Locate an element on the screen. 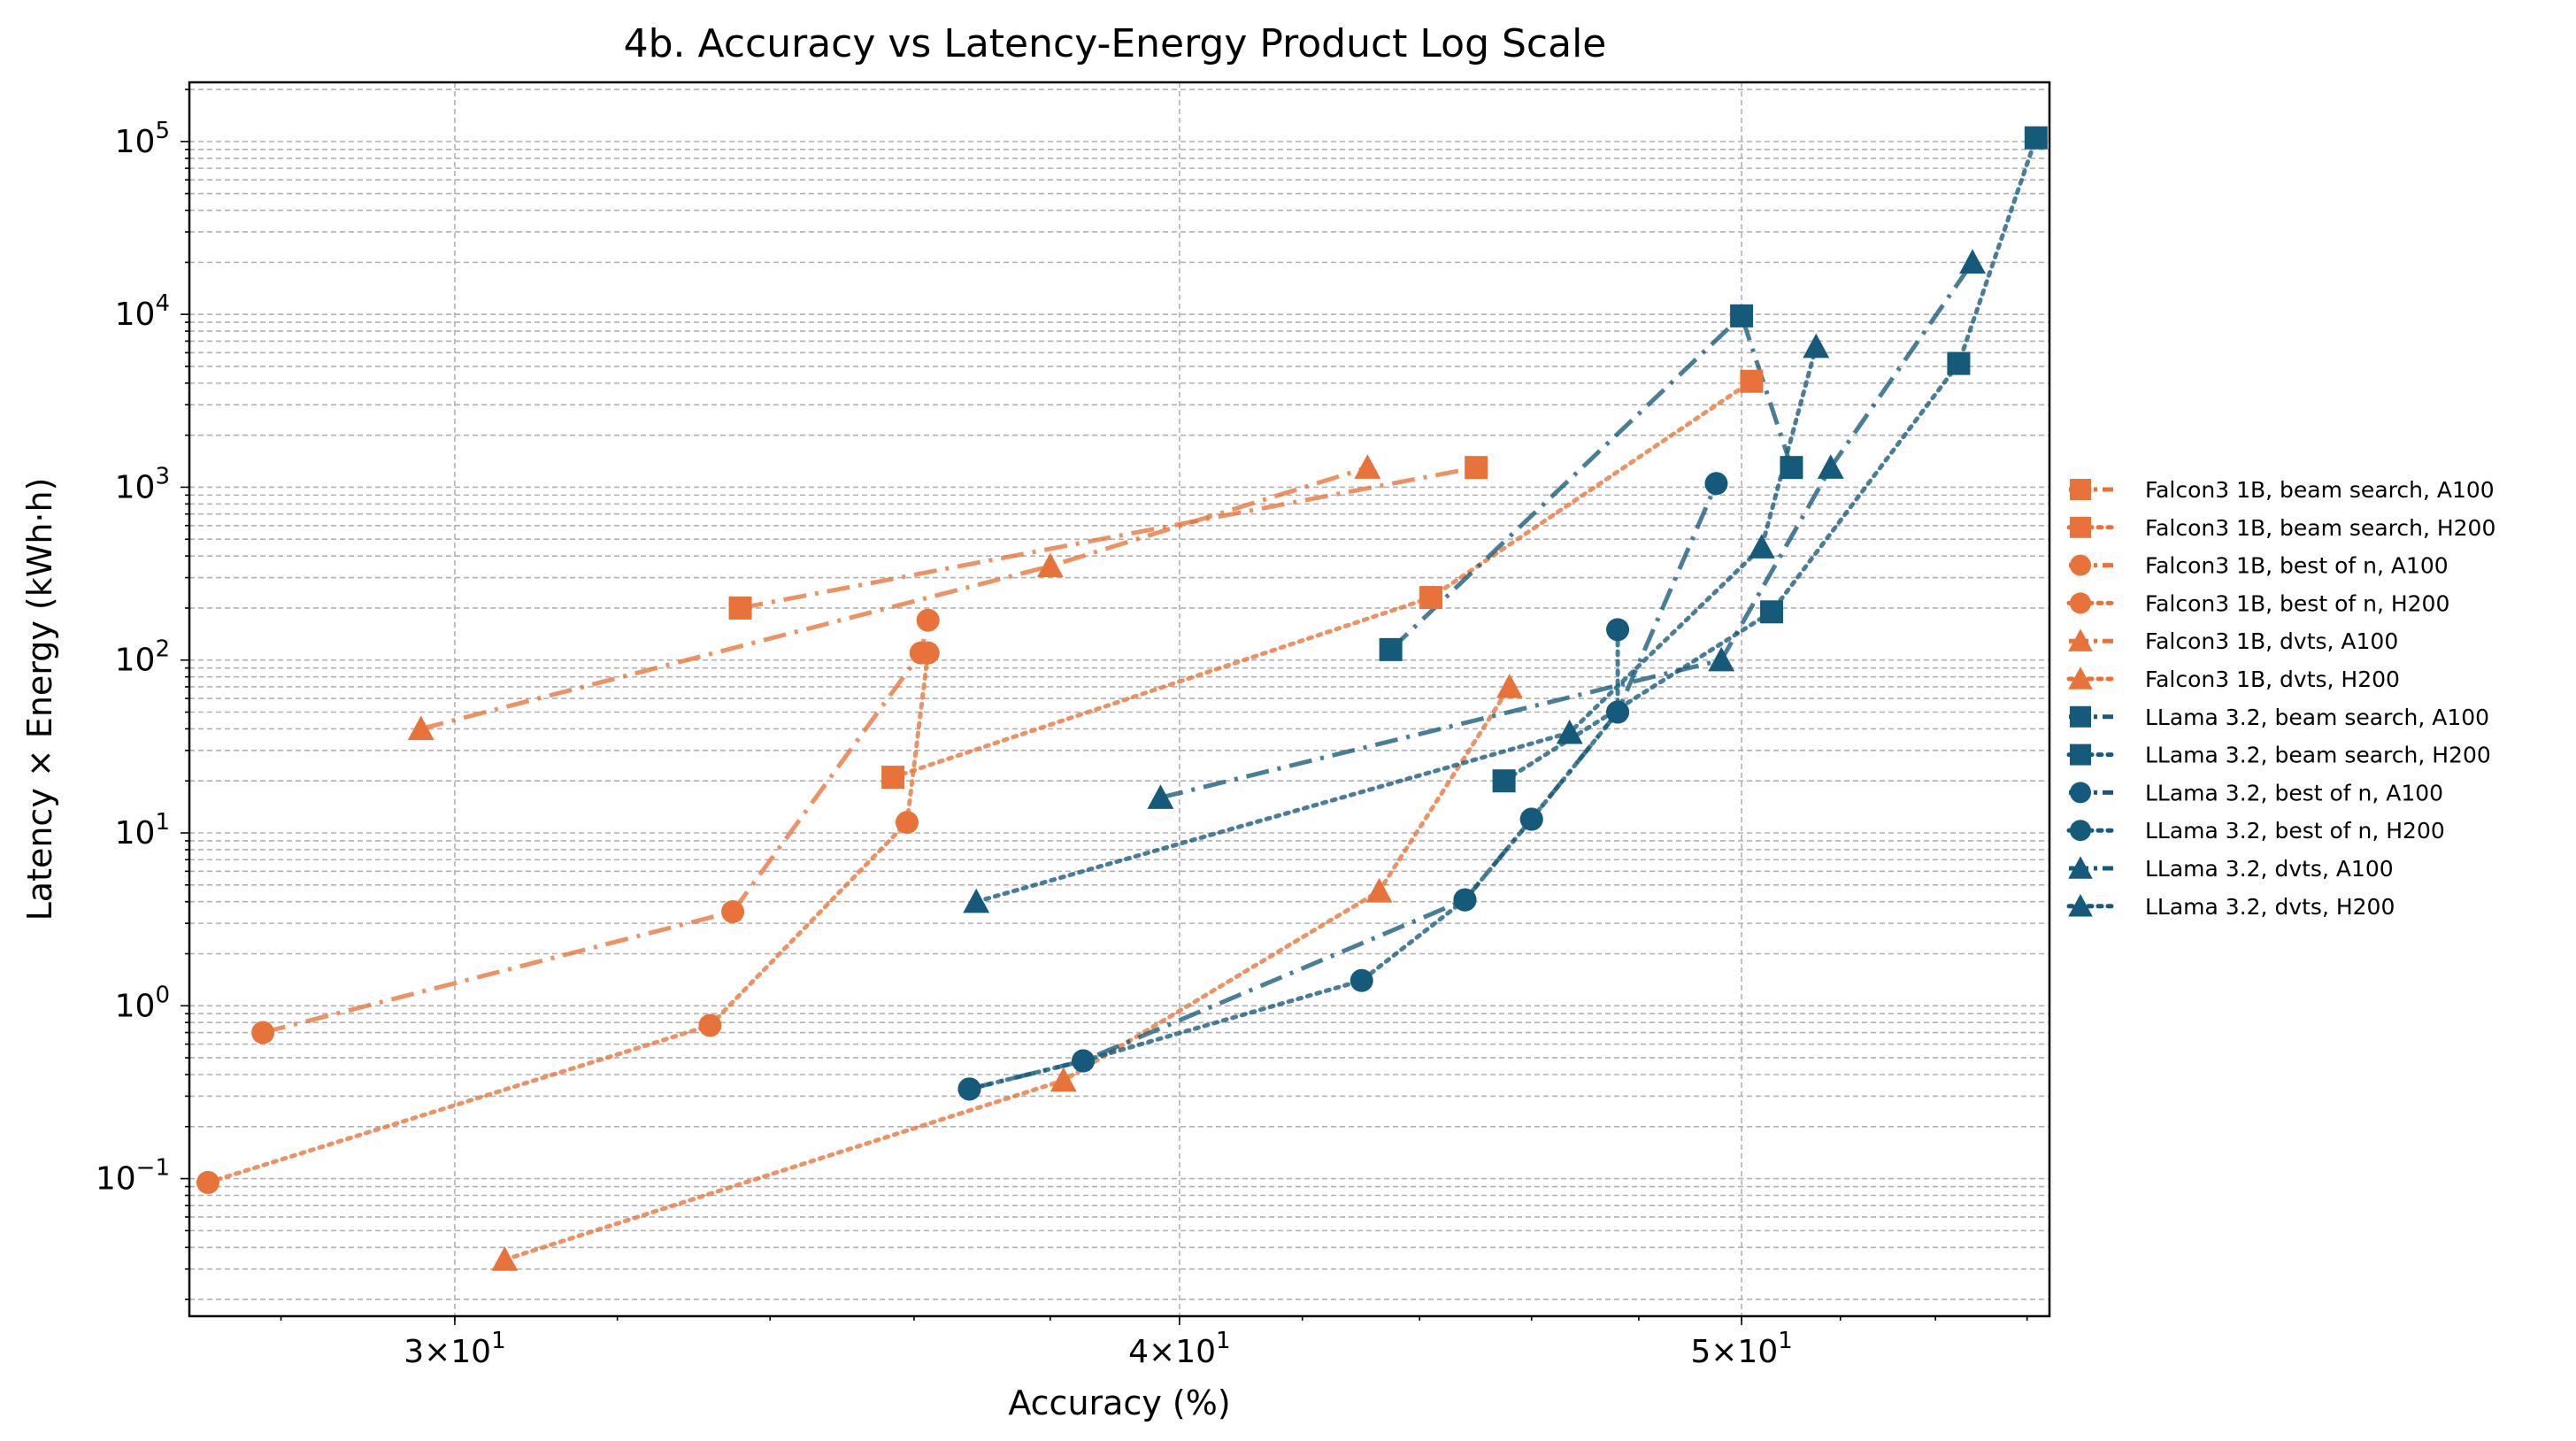 The height and width of the screenshot is (1441, 2576). legend-label: LLama 3.2, beam search, A100 is located at coordinates (2317, 717).